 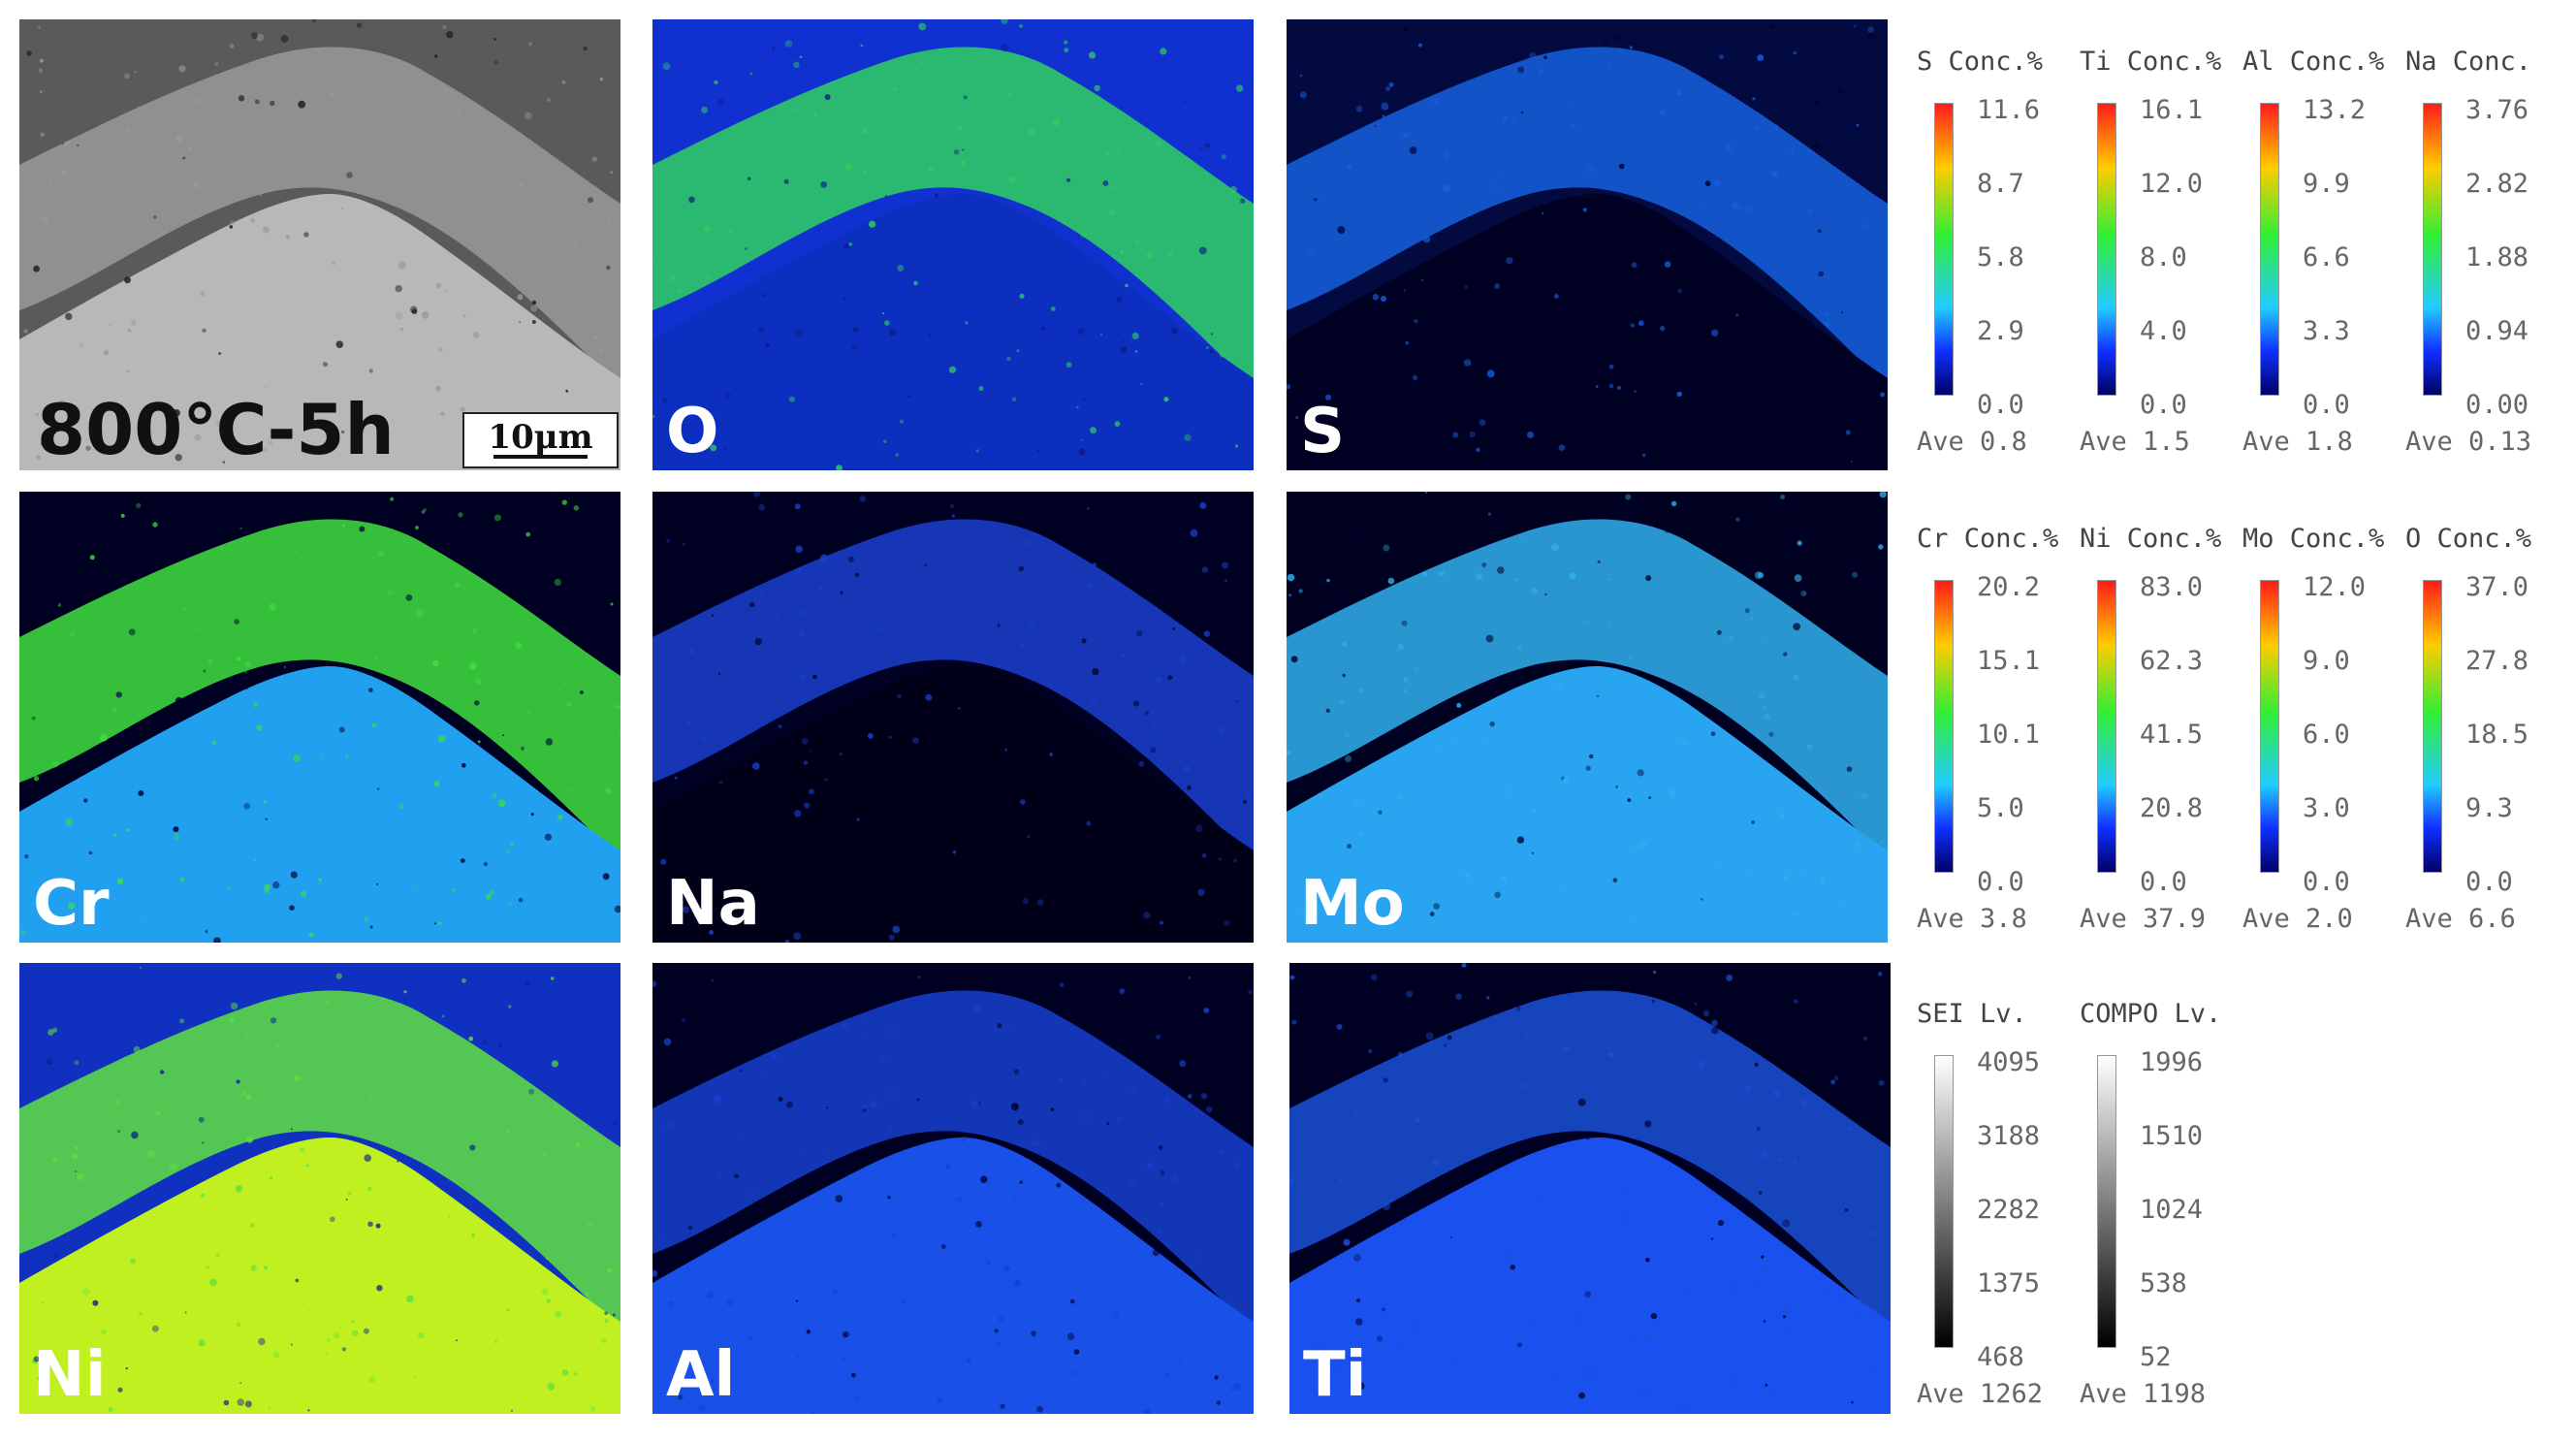 I want to click on tick-label: 2.82, so click(x=2497, y=184).